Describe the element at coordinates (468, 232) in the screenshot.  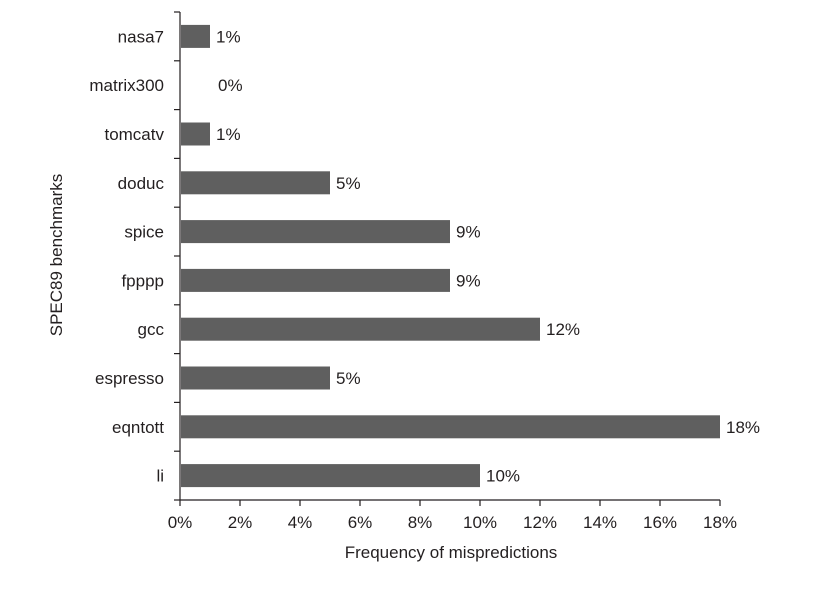
I see `data-label-spice: 9%` at that location.